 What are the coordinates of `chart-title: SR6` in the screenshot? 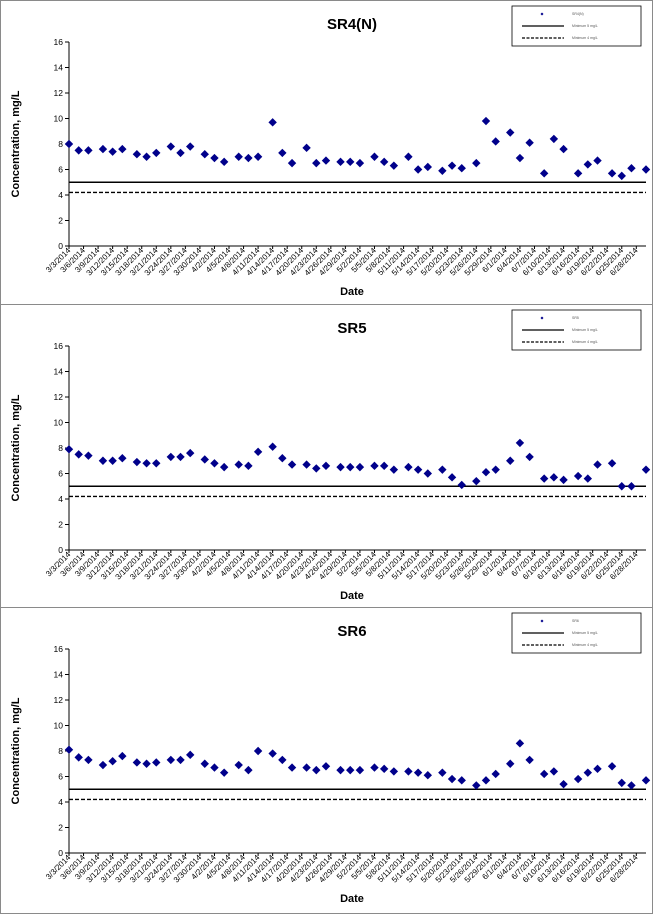 It's located at (351, 631).